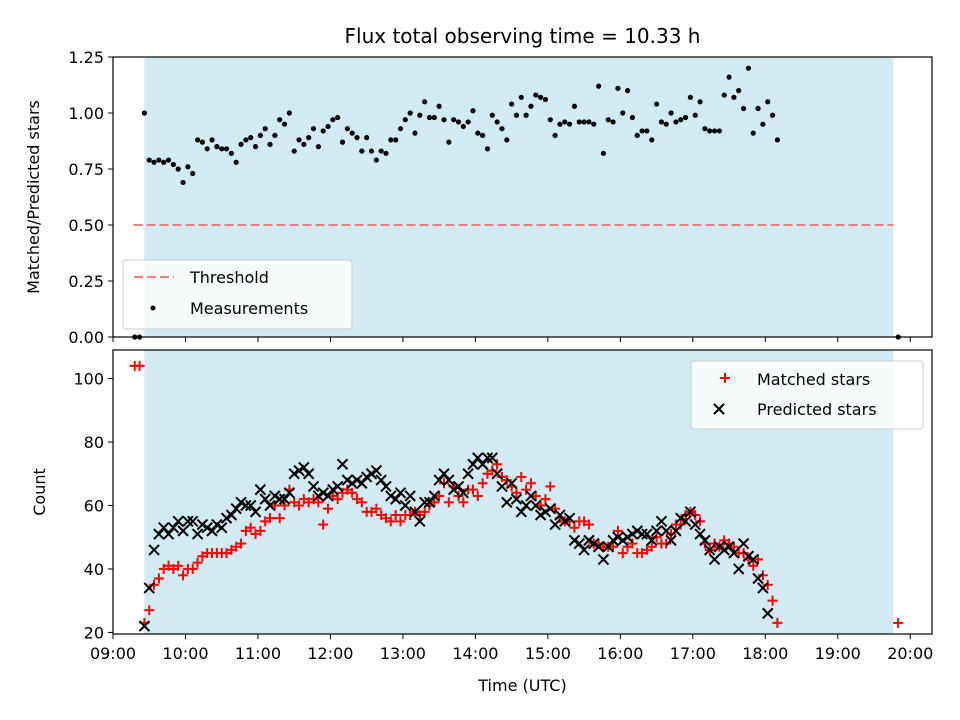  Describe the element at coordinates (475, 653) in the screenshot. I see `bottom-xtick-label: 14:00` at that location.